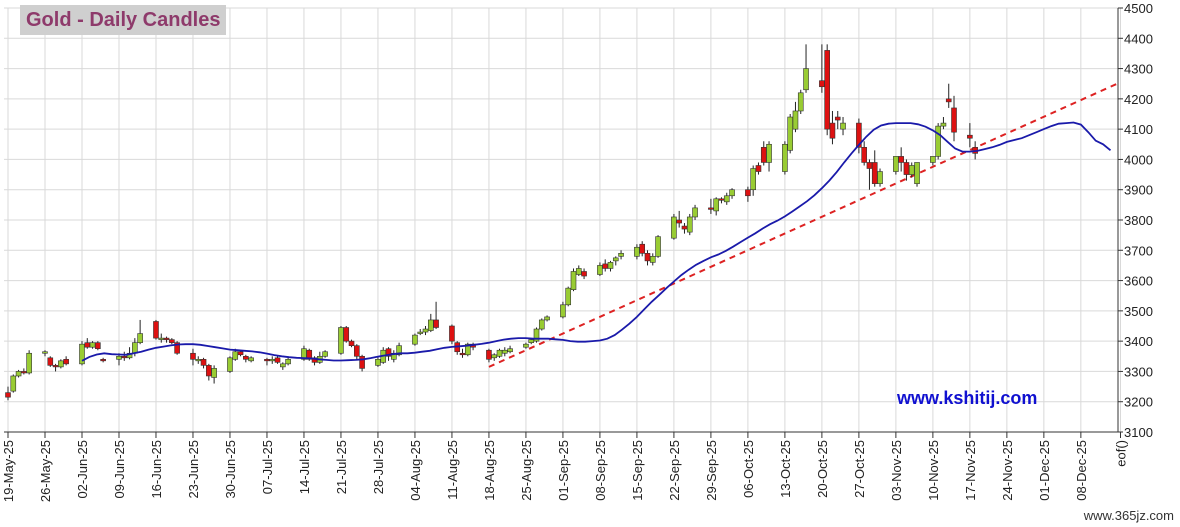 This screenshot has height=527, width=1180. What do you see at coordinates (452, 470) in the screenshot?
I see `x-tick-label: 11-Aug-25` at bounding box center [452, 470].